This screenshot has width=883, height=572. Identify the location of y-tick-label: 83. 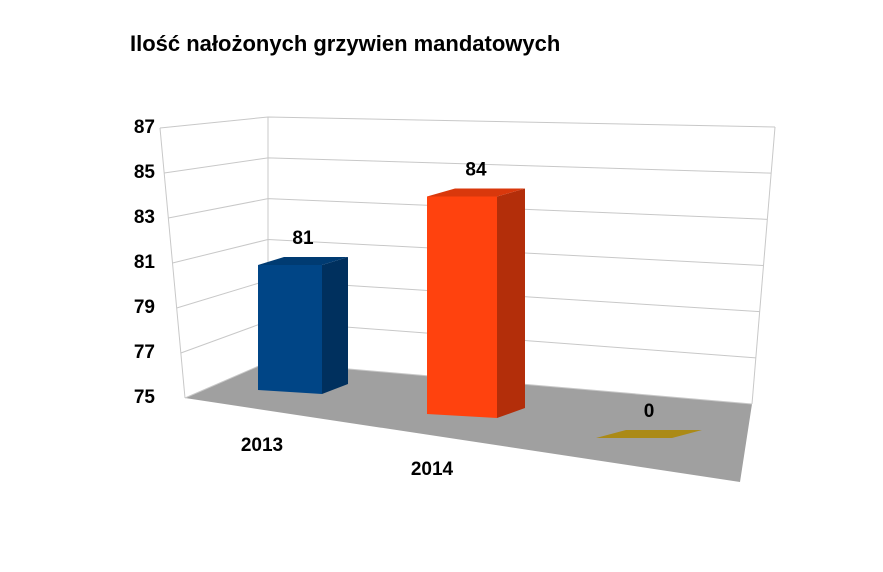
(144, 217).